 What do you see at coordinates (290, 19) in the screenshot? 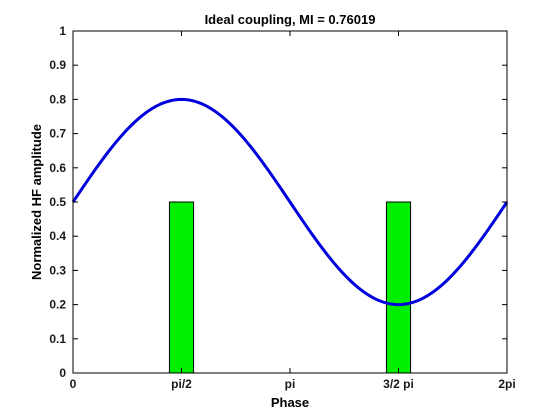
I see `chart-title: Ideal coupling, MI = 0.76019` at bounding box center [290, 19].